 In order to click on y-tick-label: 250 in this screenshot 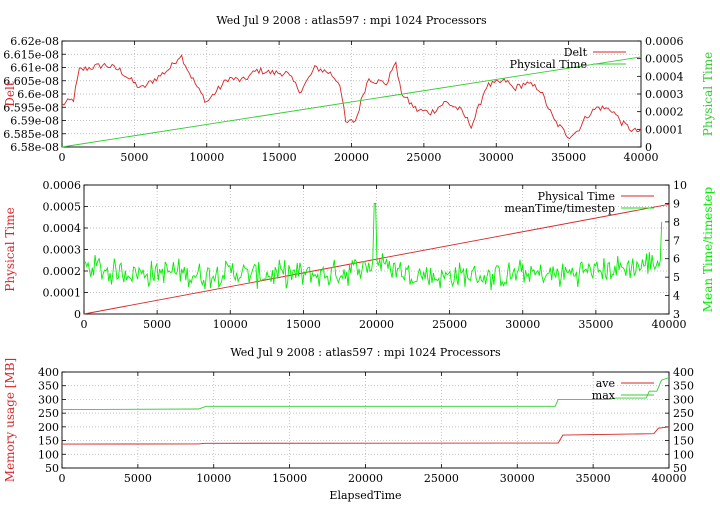, I will do `click(48, 413)`.